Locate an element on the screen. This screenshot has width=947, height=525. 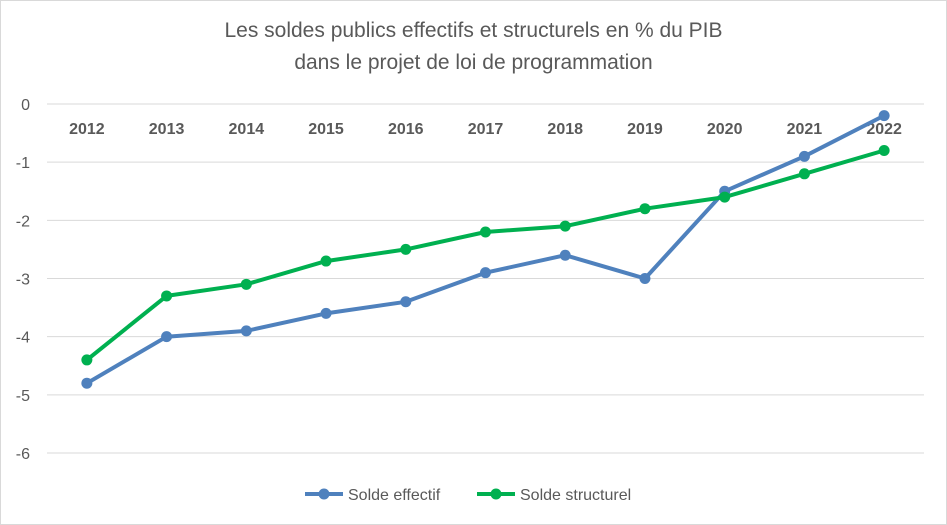
legend-item: Solde effectif is located at coordinates (373, 495).